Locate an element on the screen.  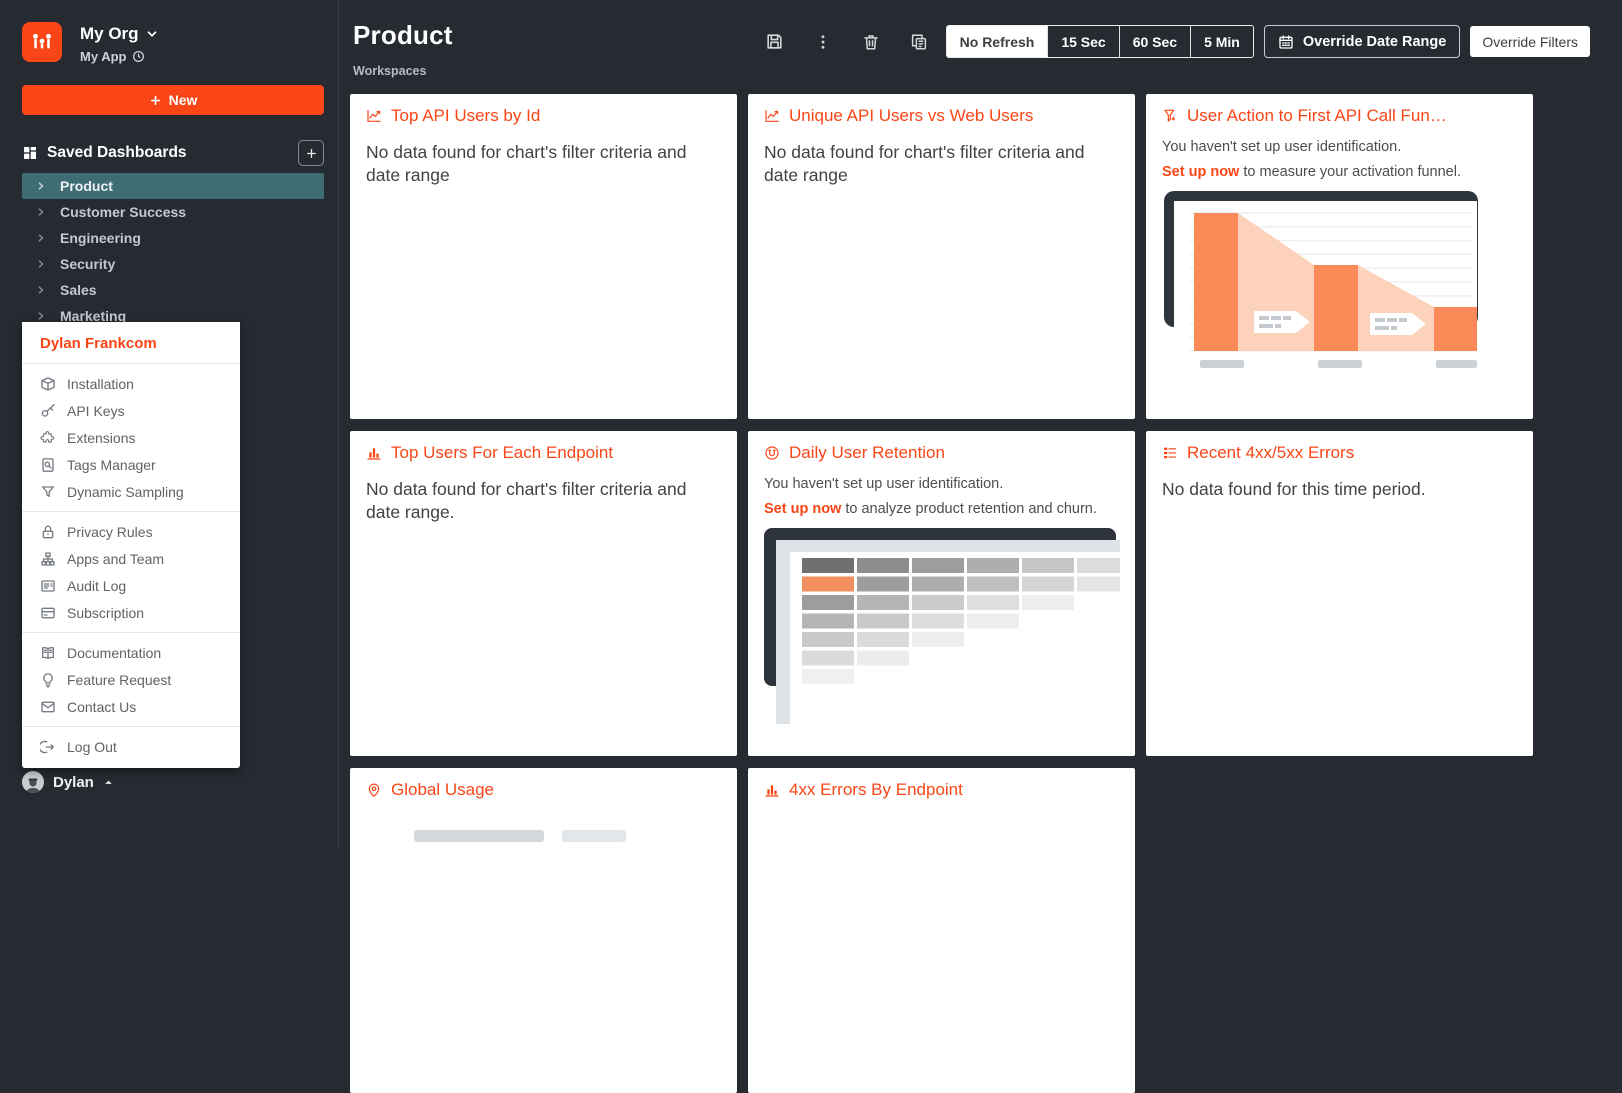
card-empty-message: No data found for this time period. is located at coordinates (1294, 489).